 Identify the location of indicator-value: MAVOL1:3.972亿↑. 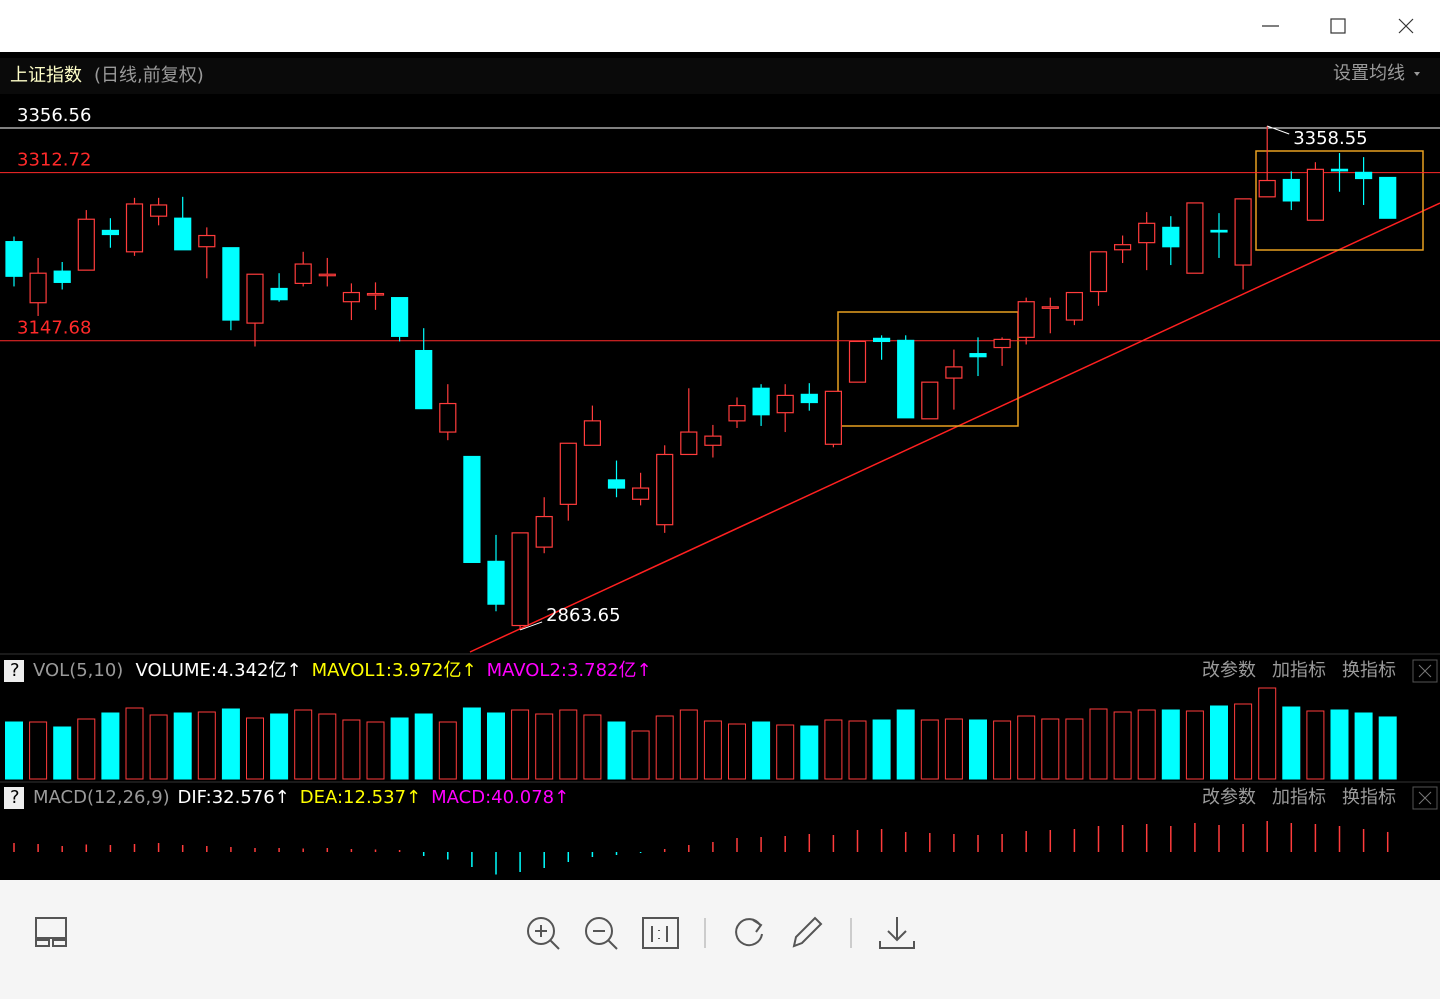
(394, 670).